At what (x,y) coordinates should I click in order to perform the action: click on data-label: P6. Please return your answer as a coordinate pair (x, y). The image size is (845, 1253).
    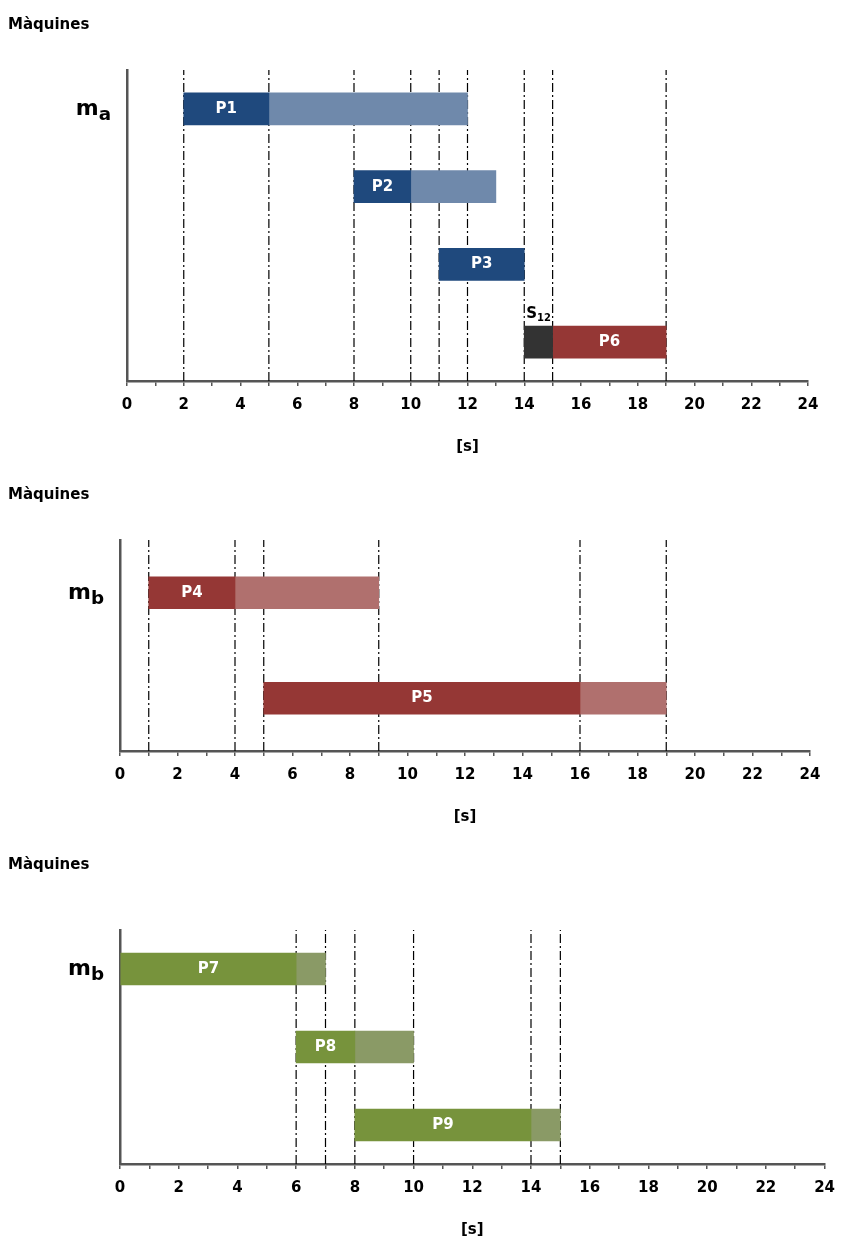
    Looking at the image, I should click on (609, 341).